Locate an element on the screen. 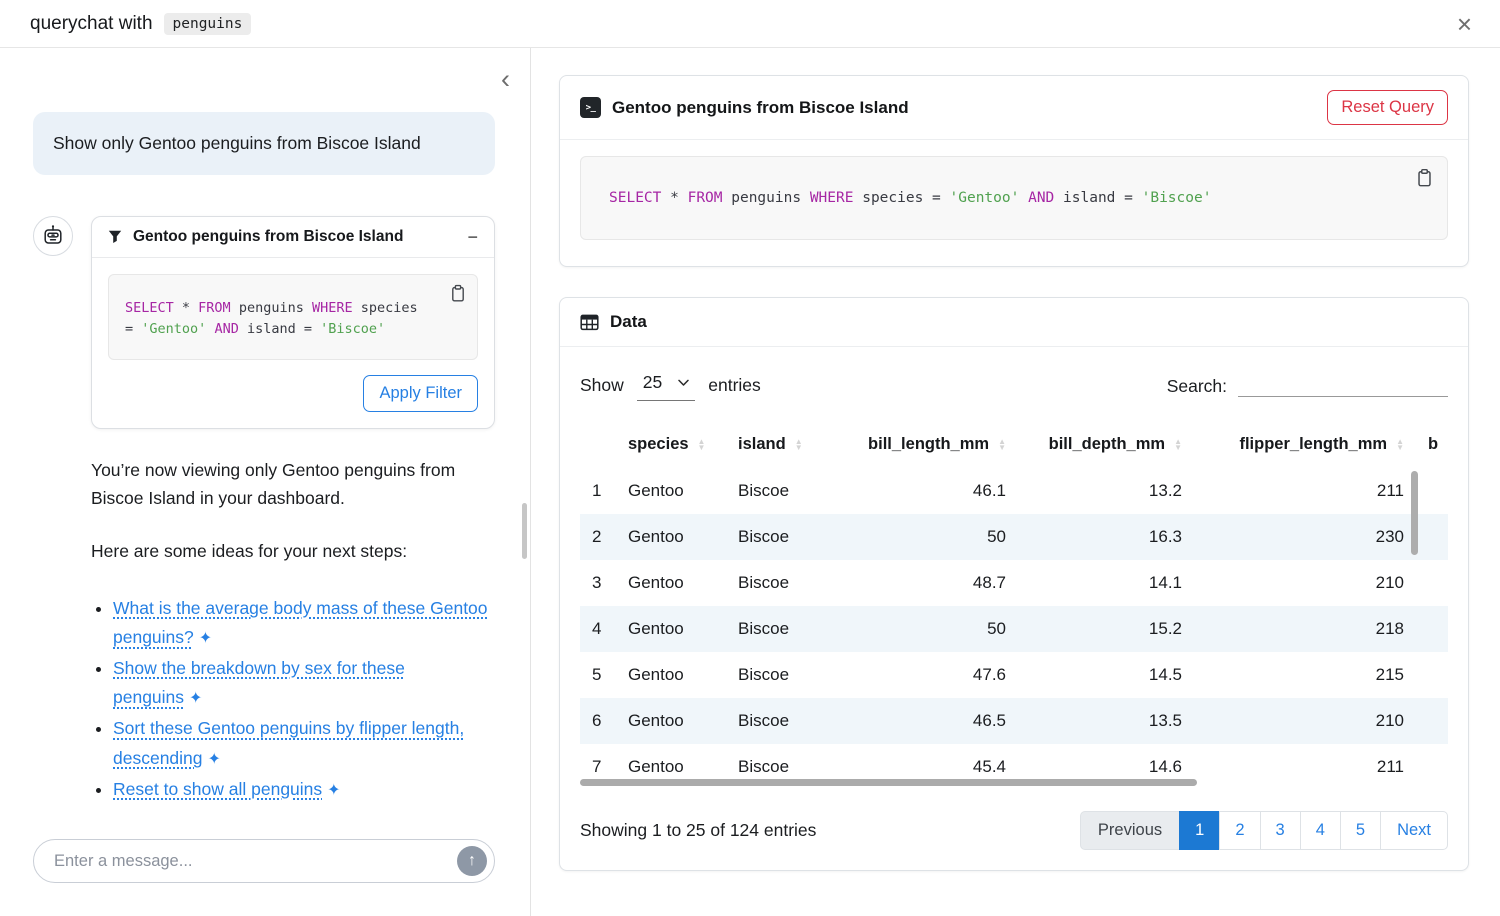 The width and height of the screenshot is (1500, 916). table-row: 3 Gentoo Biscoe 48.7 14.1 210 is located at coordinates (1014, 583).